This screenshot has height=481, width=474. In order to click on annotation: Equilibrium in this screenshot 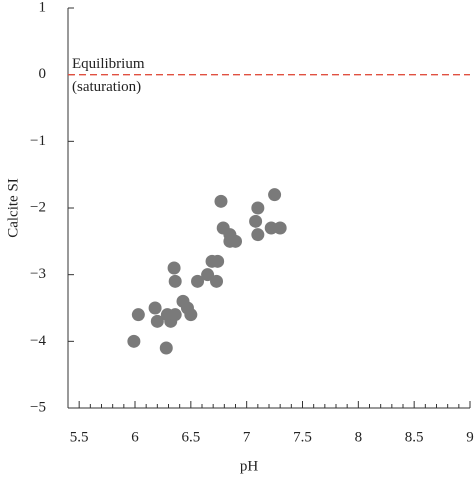, I will do `click(108, 64)`.